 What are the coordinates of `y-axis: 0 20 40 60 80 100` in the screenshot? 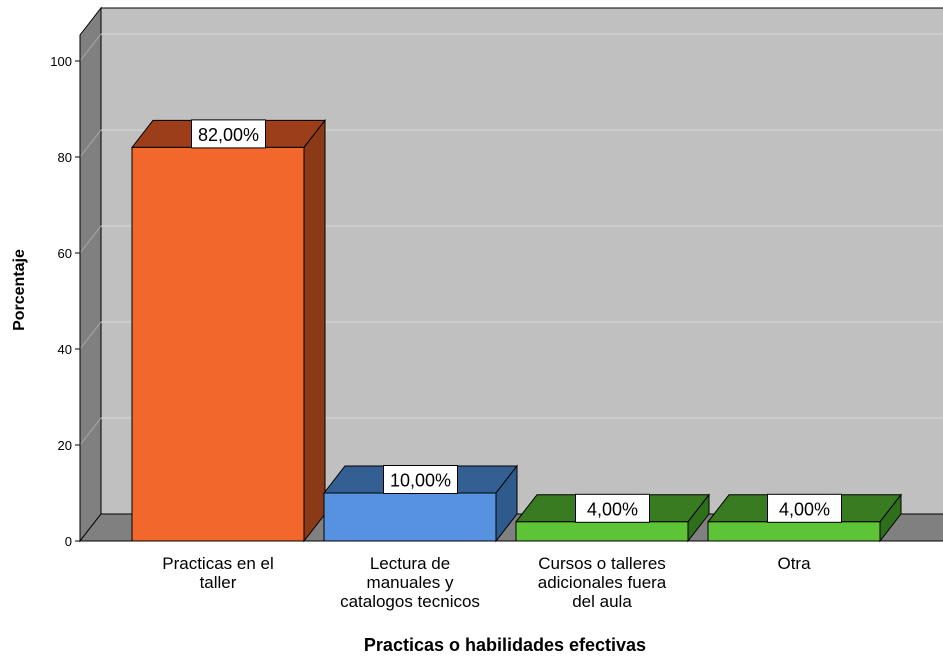 It's located at (65, 294).